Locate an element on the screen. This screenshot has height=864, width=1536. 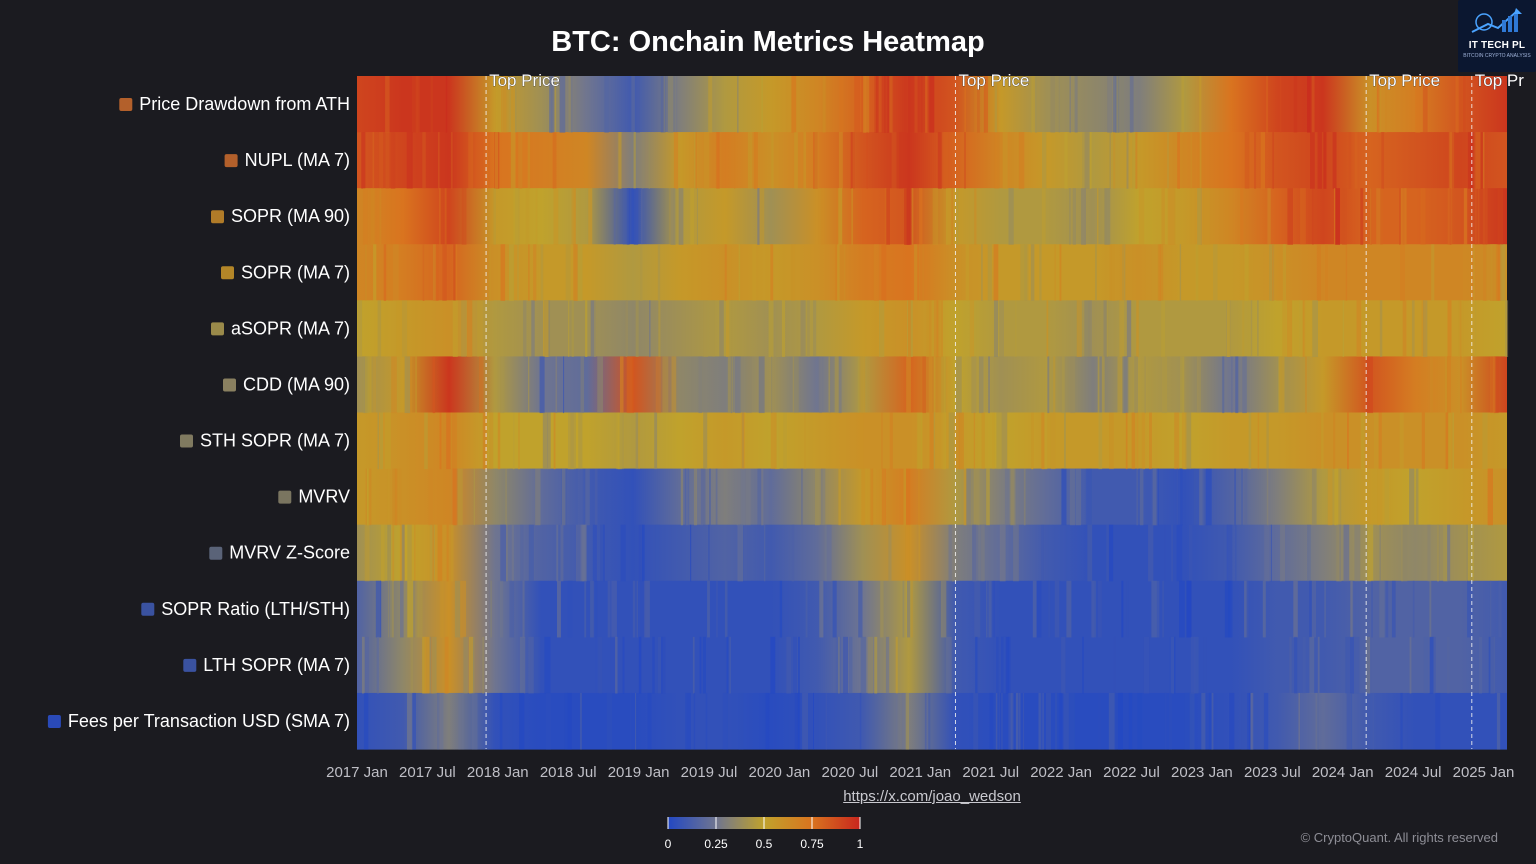
row-label: aSOPR (MA 7) is located at coordinates (290, 328).